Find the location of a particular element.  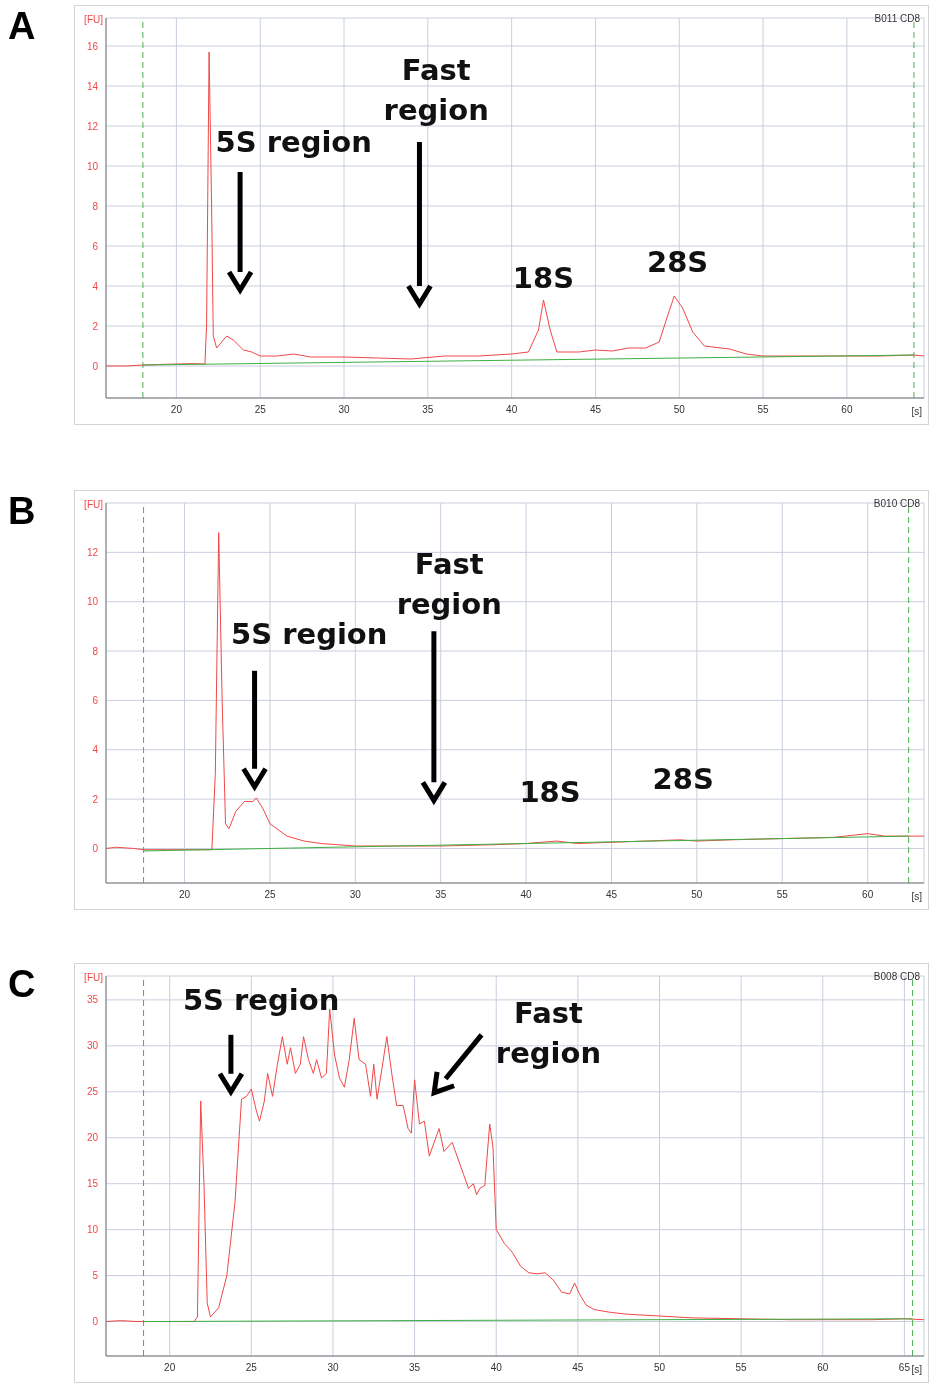

annotation: B010 CD8 is located at coordinates (897, 503).